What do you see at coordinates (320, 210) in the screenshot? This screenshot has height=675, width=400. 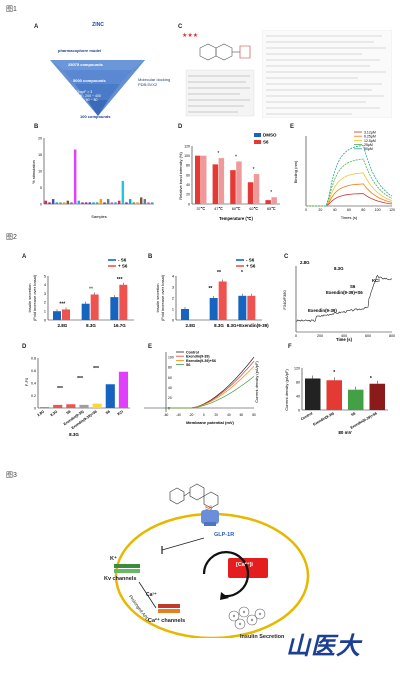 I see `x-tick-label: 20` at bounding box center [320, 210].